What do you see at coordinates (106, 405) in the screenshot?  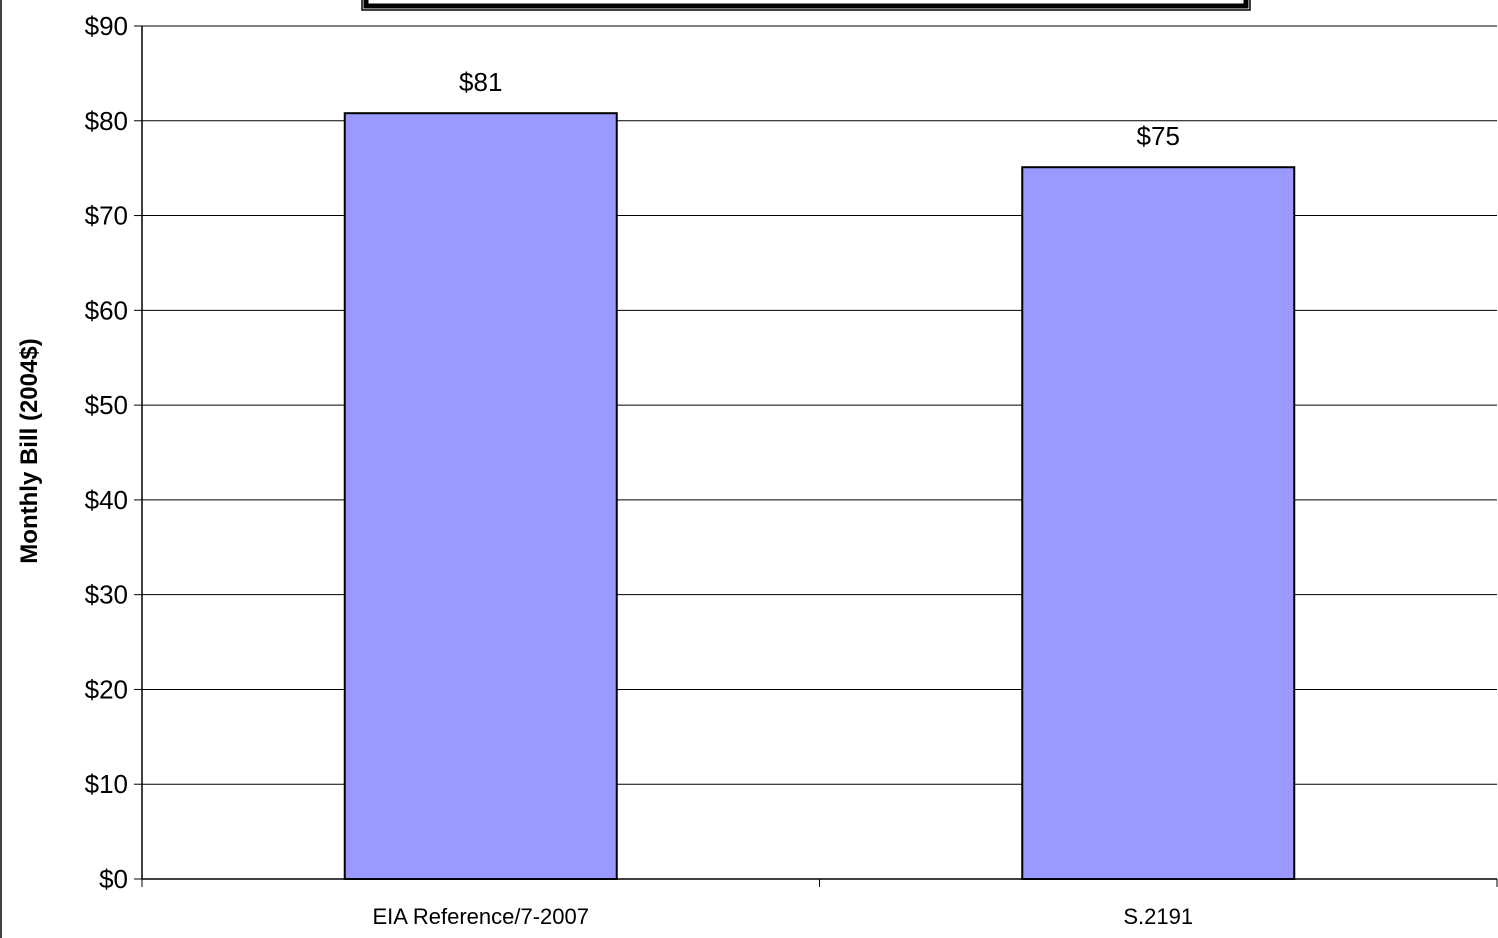 I see `y-tick-label: $50` at bounding box center [106, 405].